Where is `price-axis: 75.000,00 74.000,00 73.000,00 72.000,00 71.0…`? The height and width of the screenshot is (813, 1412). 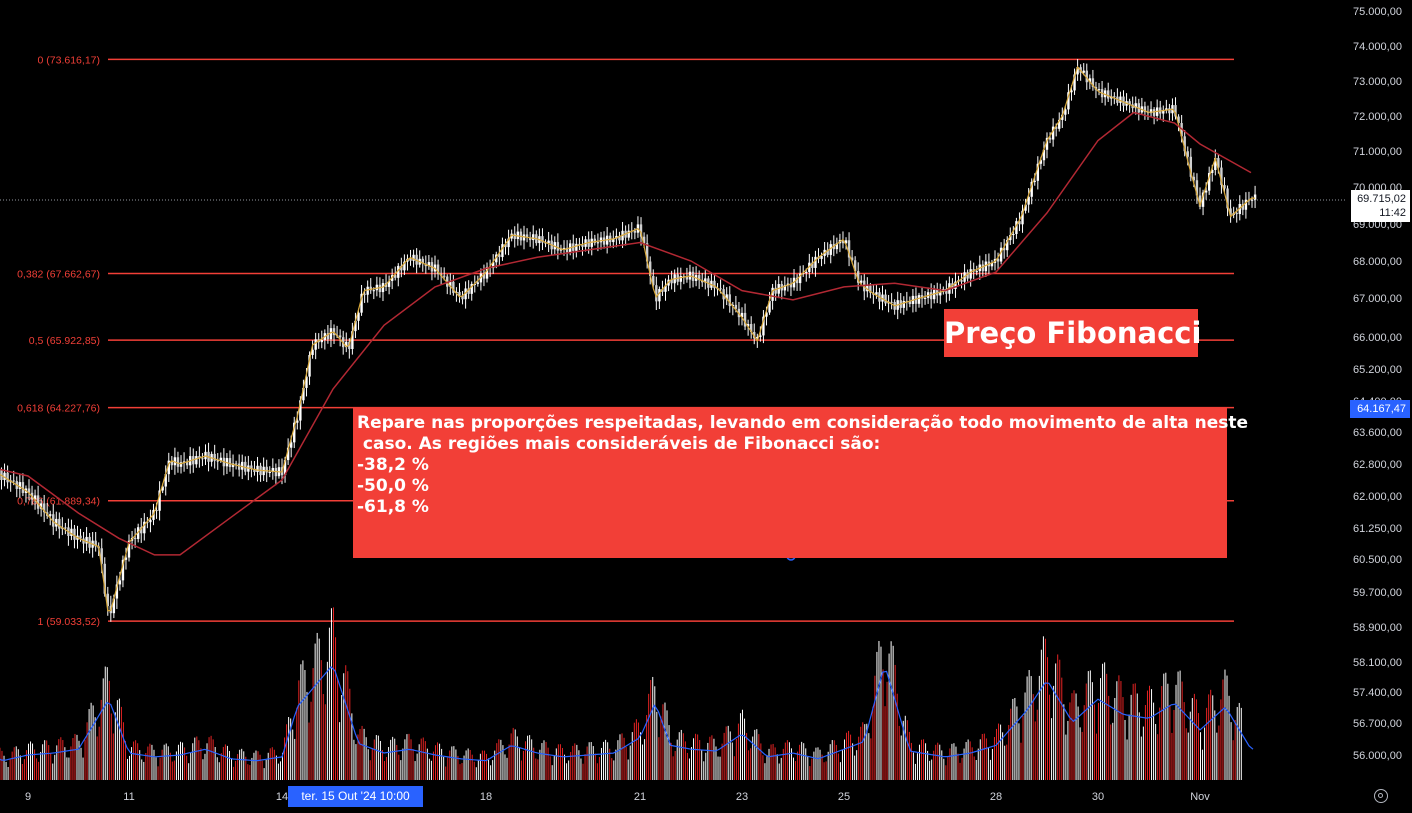 price-axis: 75.000,00 74.000,00 73.000,00 72.000,00 71.0… is located at coordinates (1377, 384).